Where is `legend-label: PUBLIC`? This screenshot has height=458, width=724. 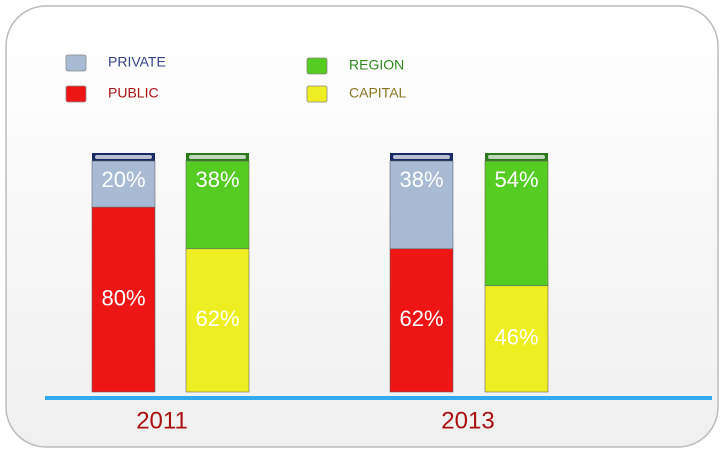
legend-label: PUBLIC is located at coordinates (133, 93).